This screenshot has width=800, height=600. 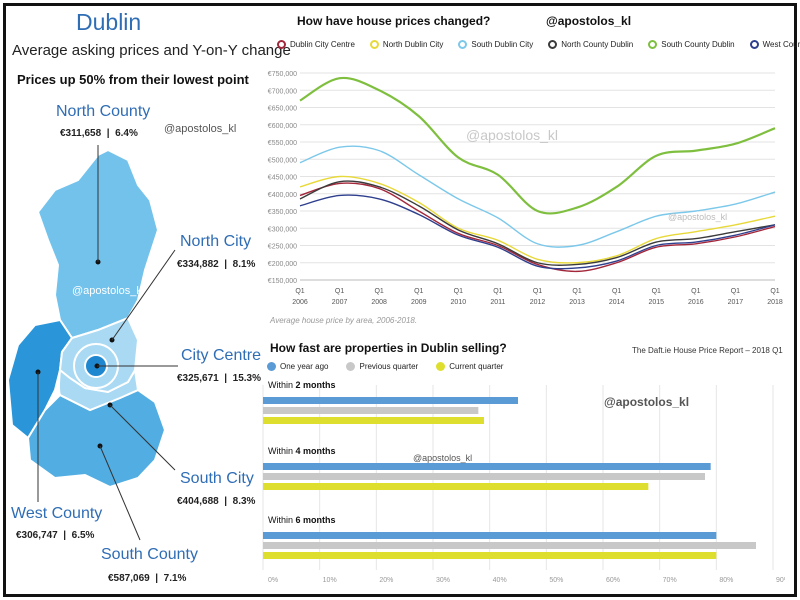 I want to click on page-subtitle: Average asking prices and Y-on-Y change, so click(x=151, y=50).